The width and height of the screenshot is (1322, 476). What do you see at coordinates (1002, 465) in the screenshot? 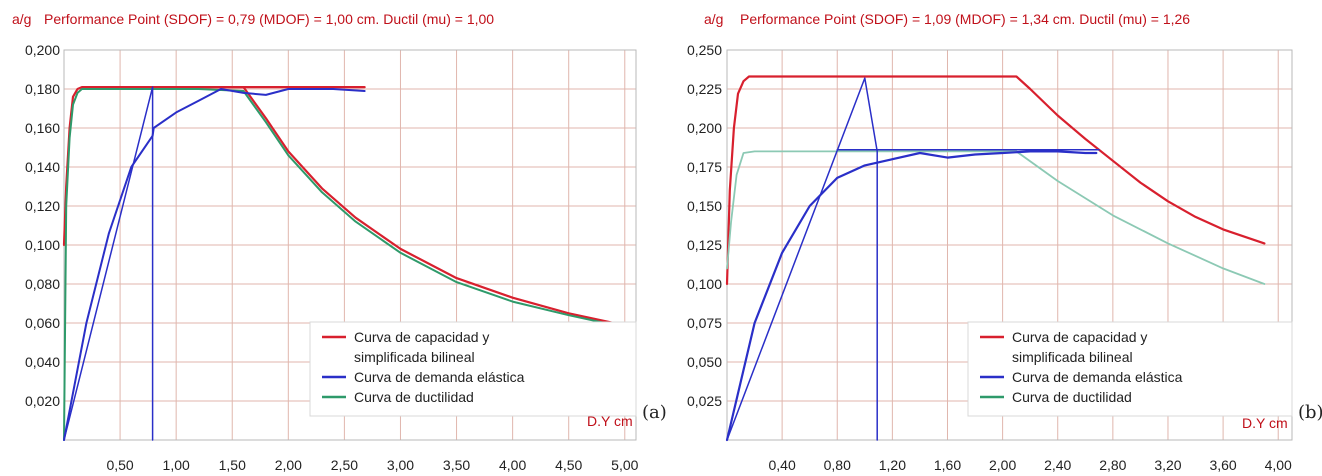
I see `chart-b-x-tick-label: 2,00` at bounding box center [1002, 465].